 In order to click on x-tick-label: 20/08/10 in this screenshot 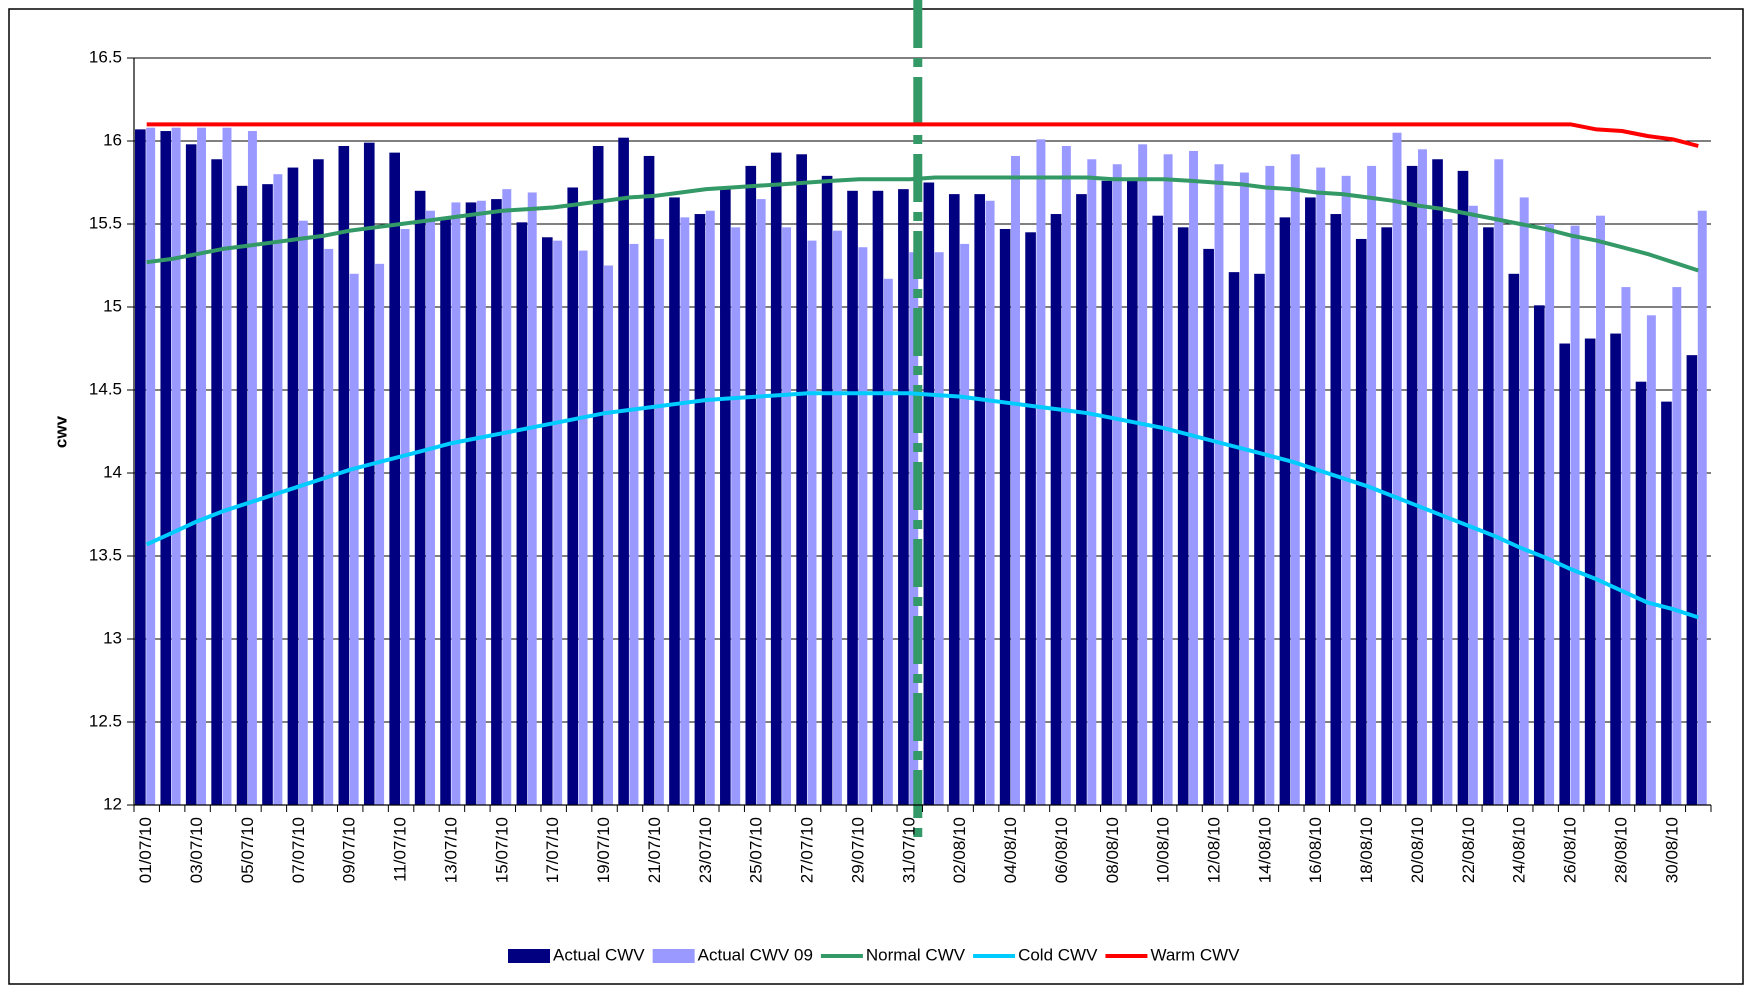, I will do `click(1417, 850)`.